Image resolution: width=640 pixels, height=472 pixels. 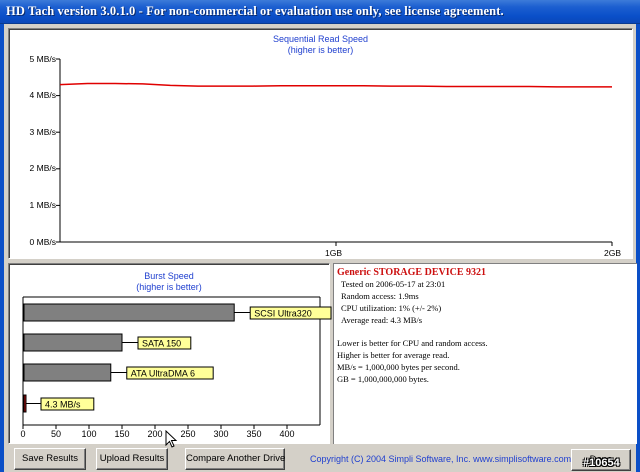 I want to click on seq-chart-subtitle: (higher is better), so click(x=320, y=50).